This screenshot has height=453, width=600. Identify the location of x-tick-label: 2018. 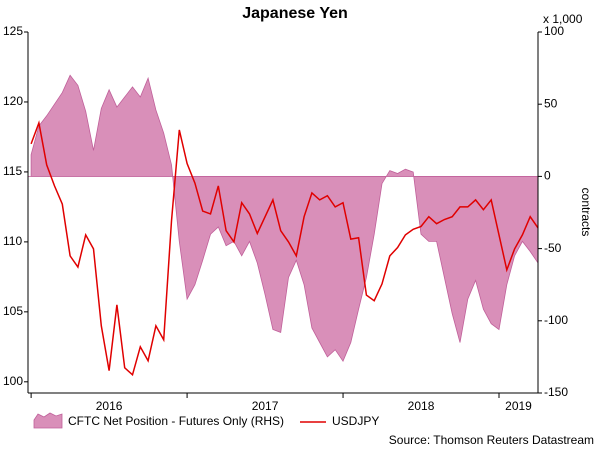
(421, 406).